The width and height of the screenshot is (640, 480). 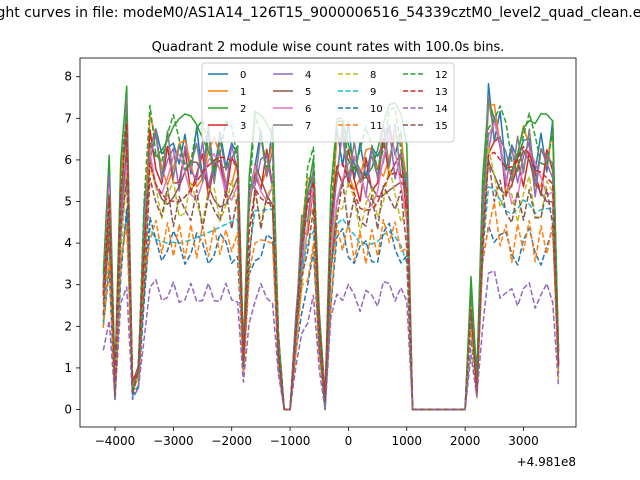 I want to click on x-tick-label: 2000, so click(x=465, y=441).